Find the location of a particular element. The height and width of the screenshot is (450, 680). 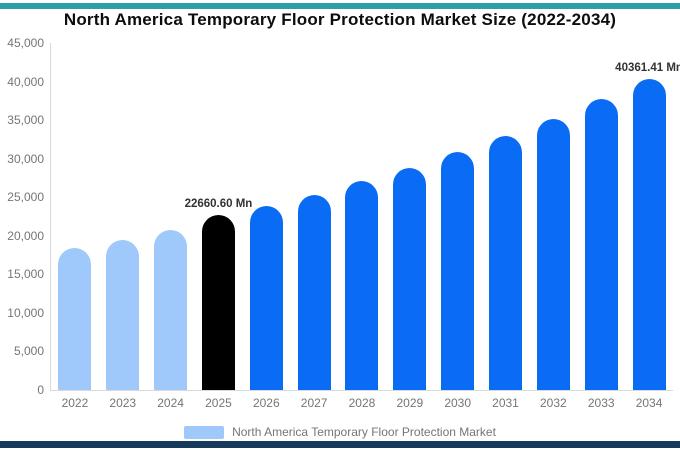

x-tick-label: 2022 is located at coordinates (75, 403).